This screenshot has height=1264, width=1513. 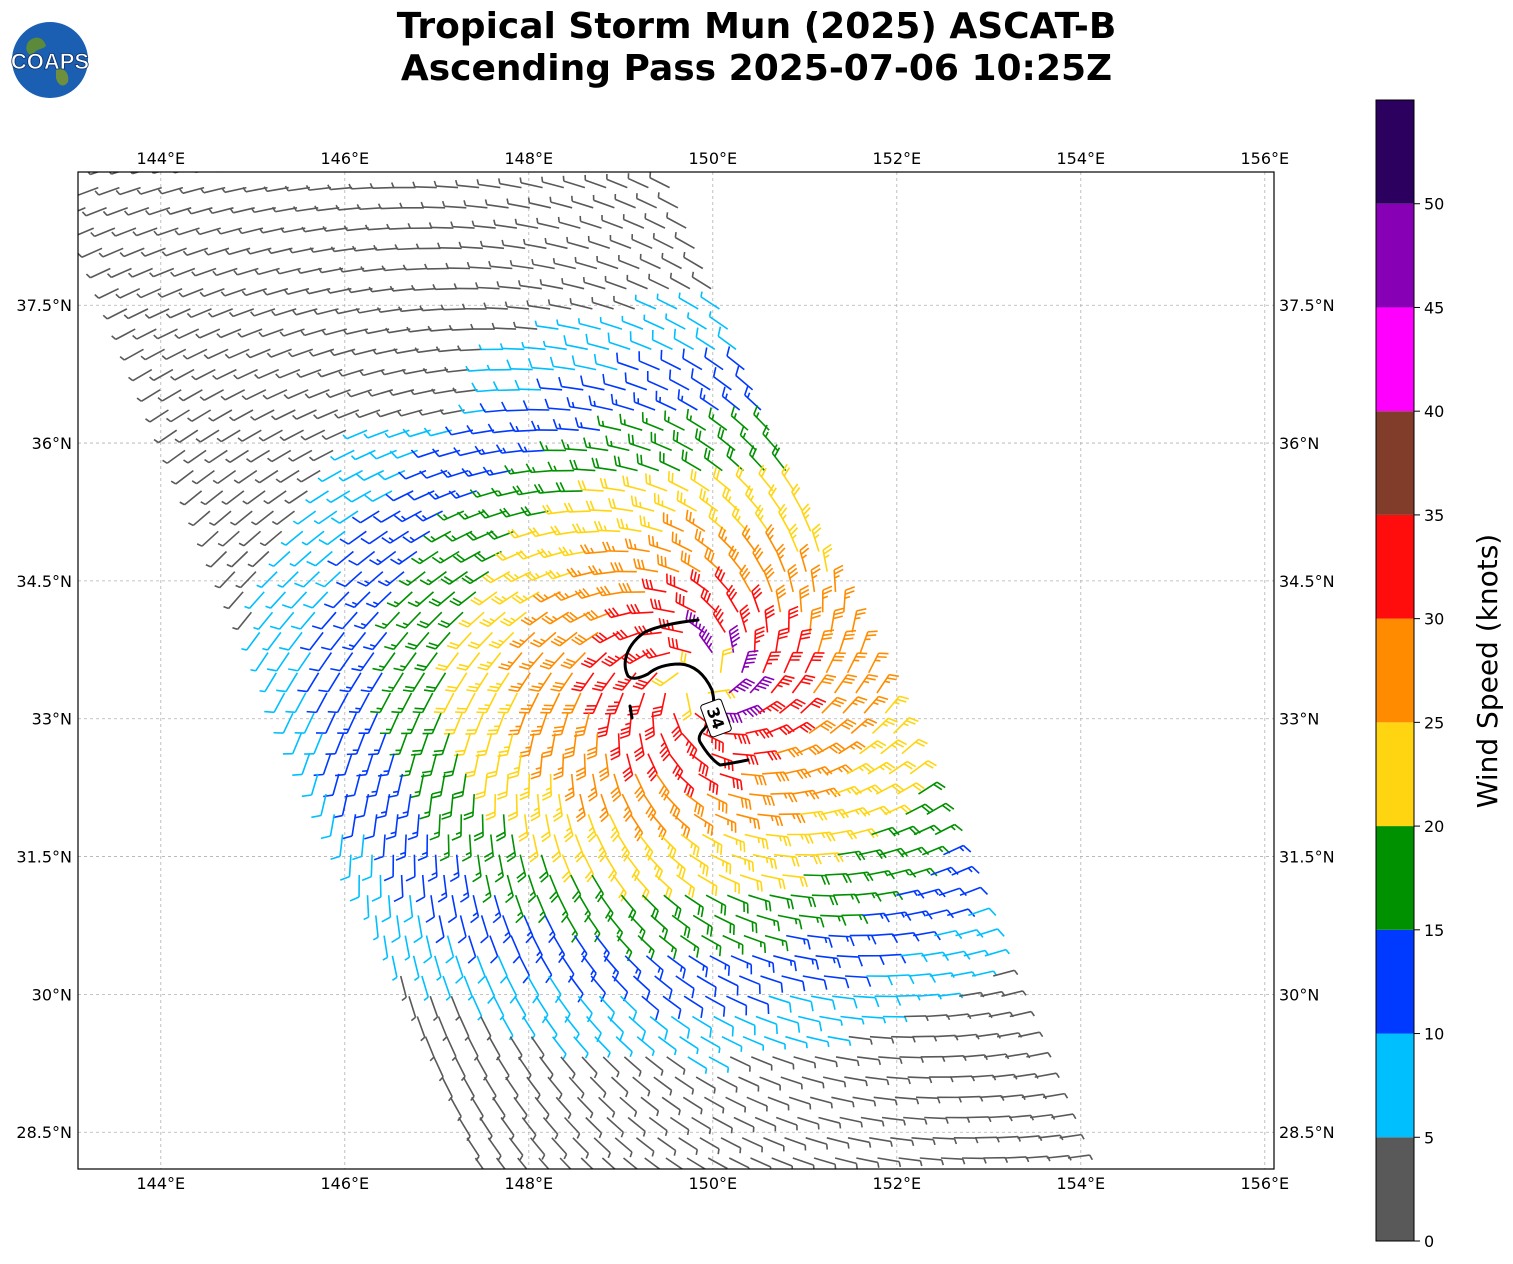 What do you see at coordinates (1434, 930) in the screenshot?
I see `colorbar-tick-label: 15` at bounding box center [1434, 930].